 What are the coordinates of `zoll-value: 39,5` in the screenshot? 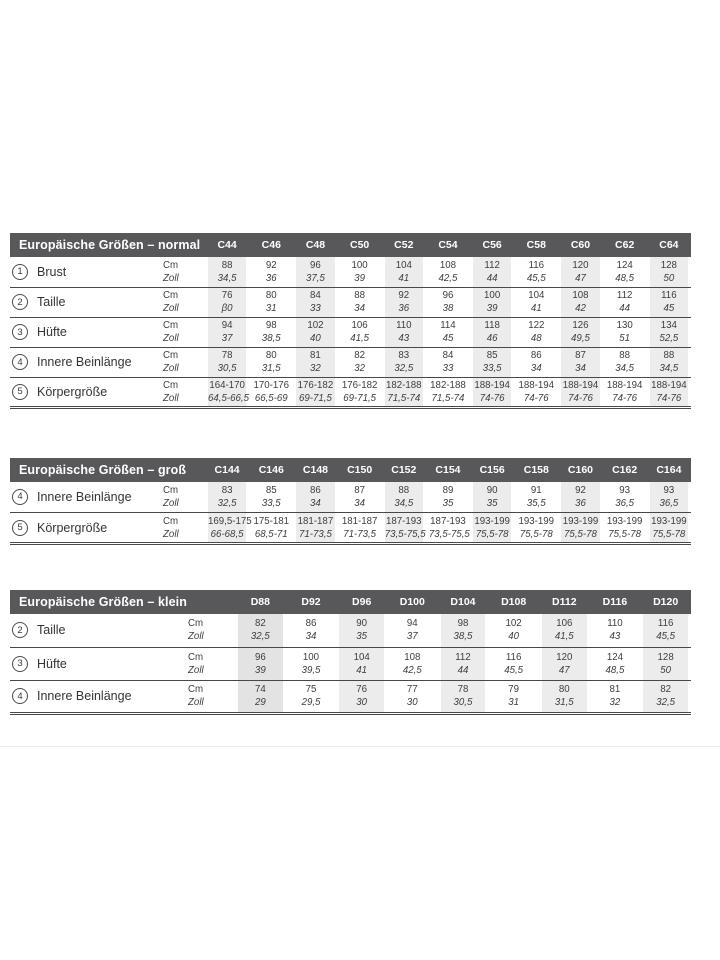 It's located at (311, 670).